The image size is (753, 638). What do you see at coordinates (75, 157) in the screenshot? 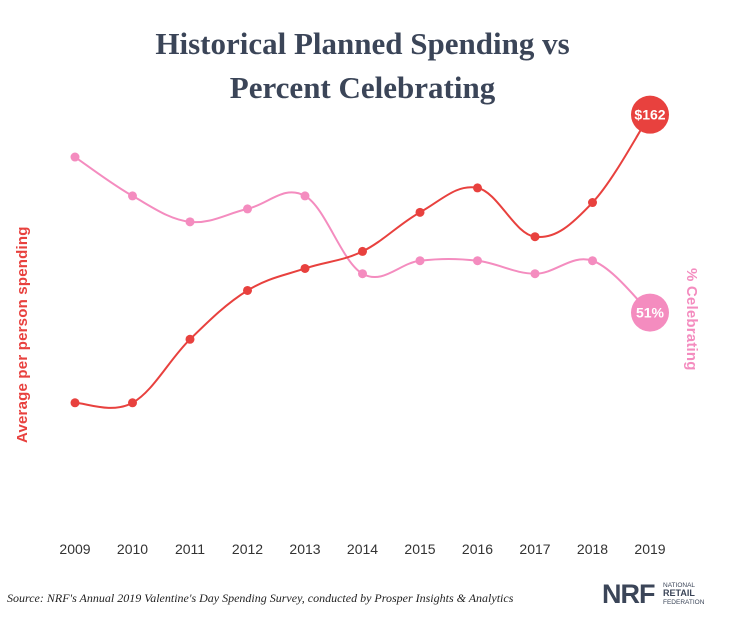
I see `data-point-celebrating-2009` at bounding box center [75, 157].